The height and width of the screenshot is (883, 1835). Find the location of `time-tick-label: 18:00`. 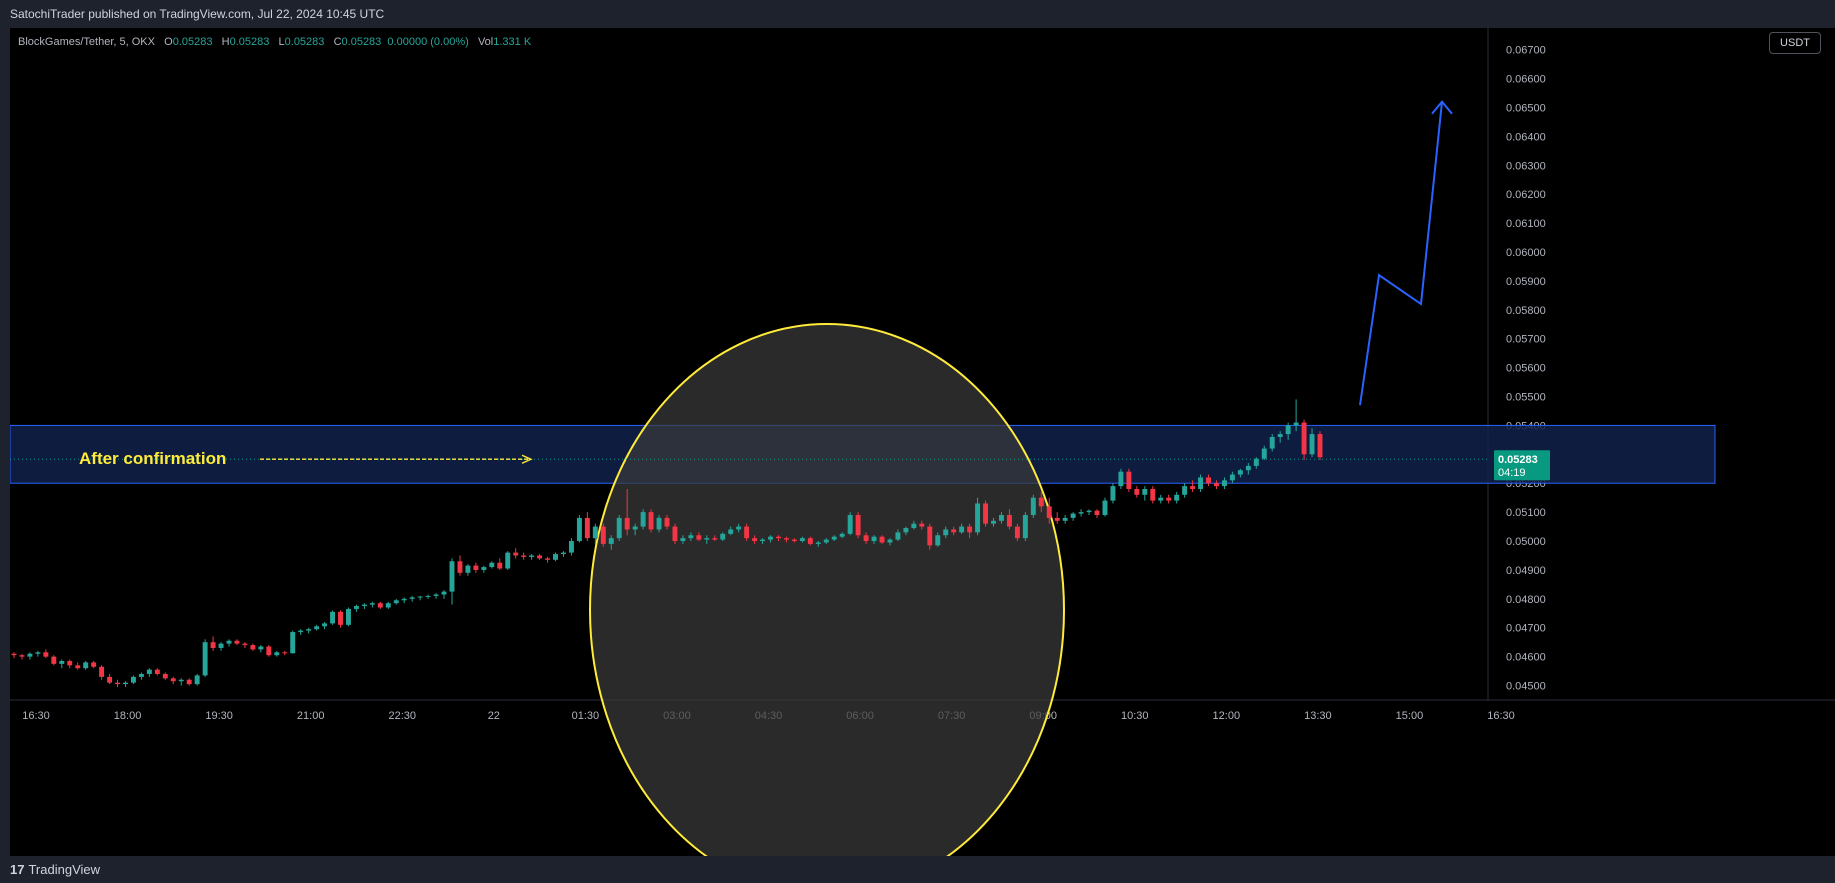

time-tick-label: 18:00 is located at coordinates (128, 716).